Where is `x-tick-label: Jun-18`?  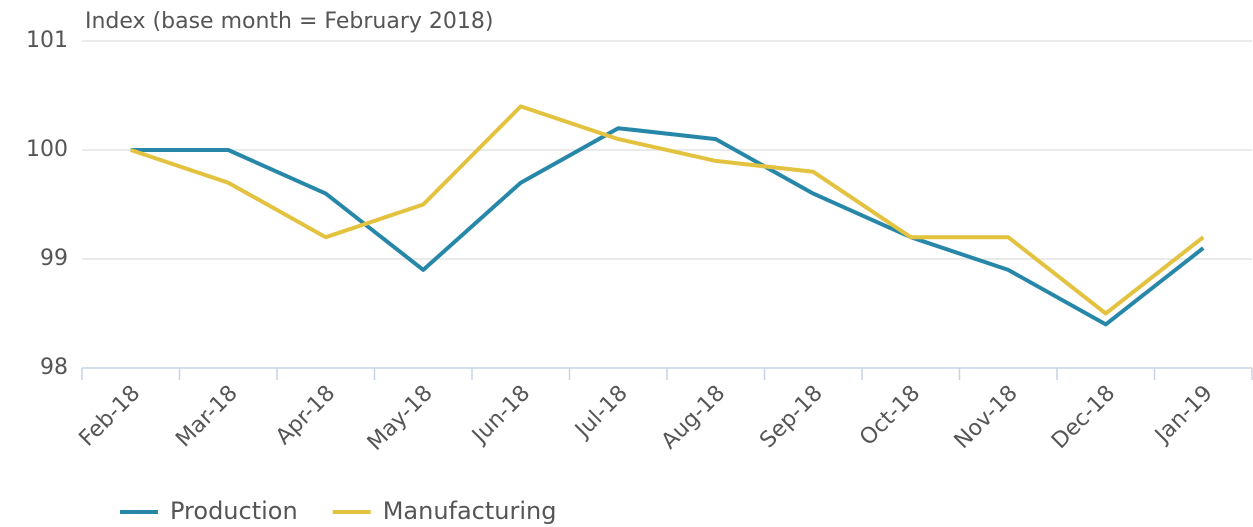 x-tick-label: Jun-18 is located at coordinates (500, 415).